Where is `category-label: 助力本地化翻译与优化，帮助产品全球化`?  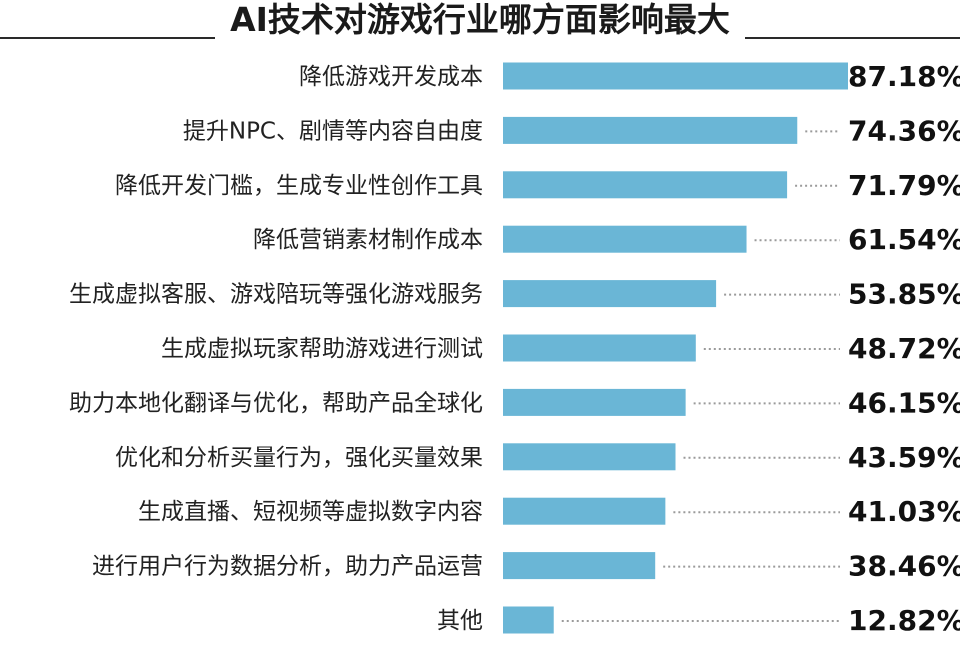
category-label: 助力本地化翻译与优化，帮助产品全球化 is located at coordinates (276, 403).